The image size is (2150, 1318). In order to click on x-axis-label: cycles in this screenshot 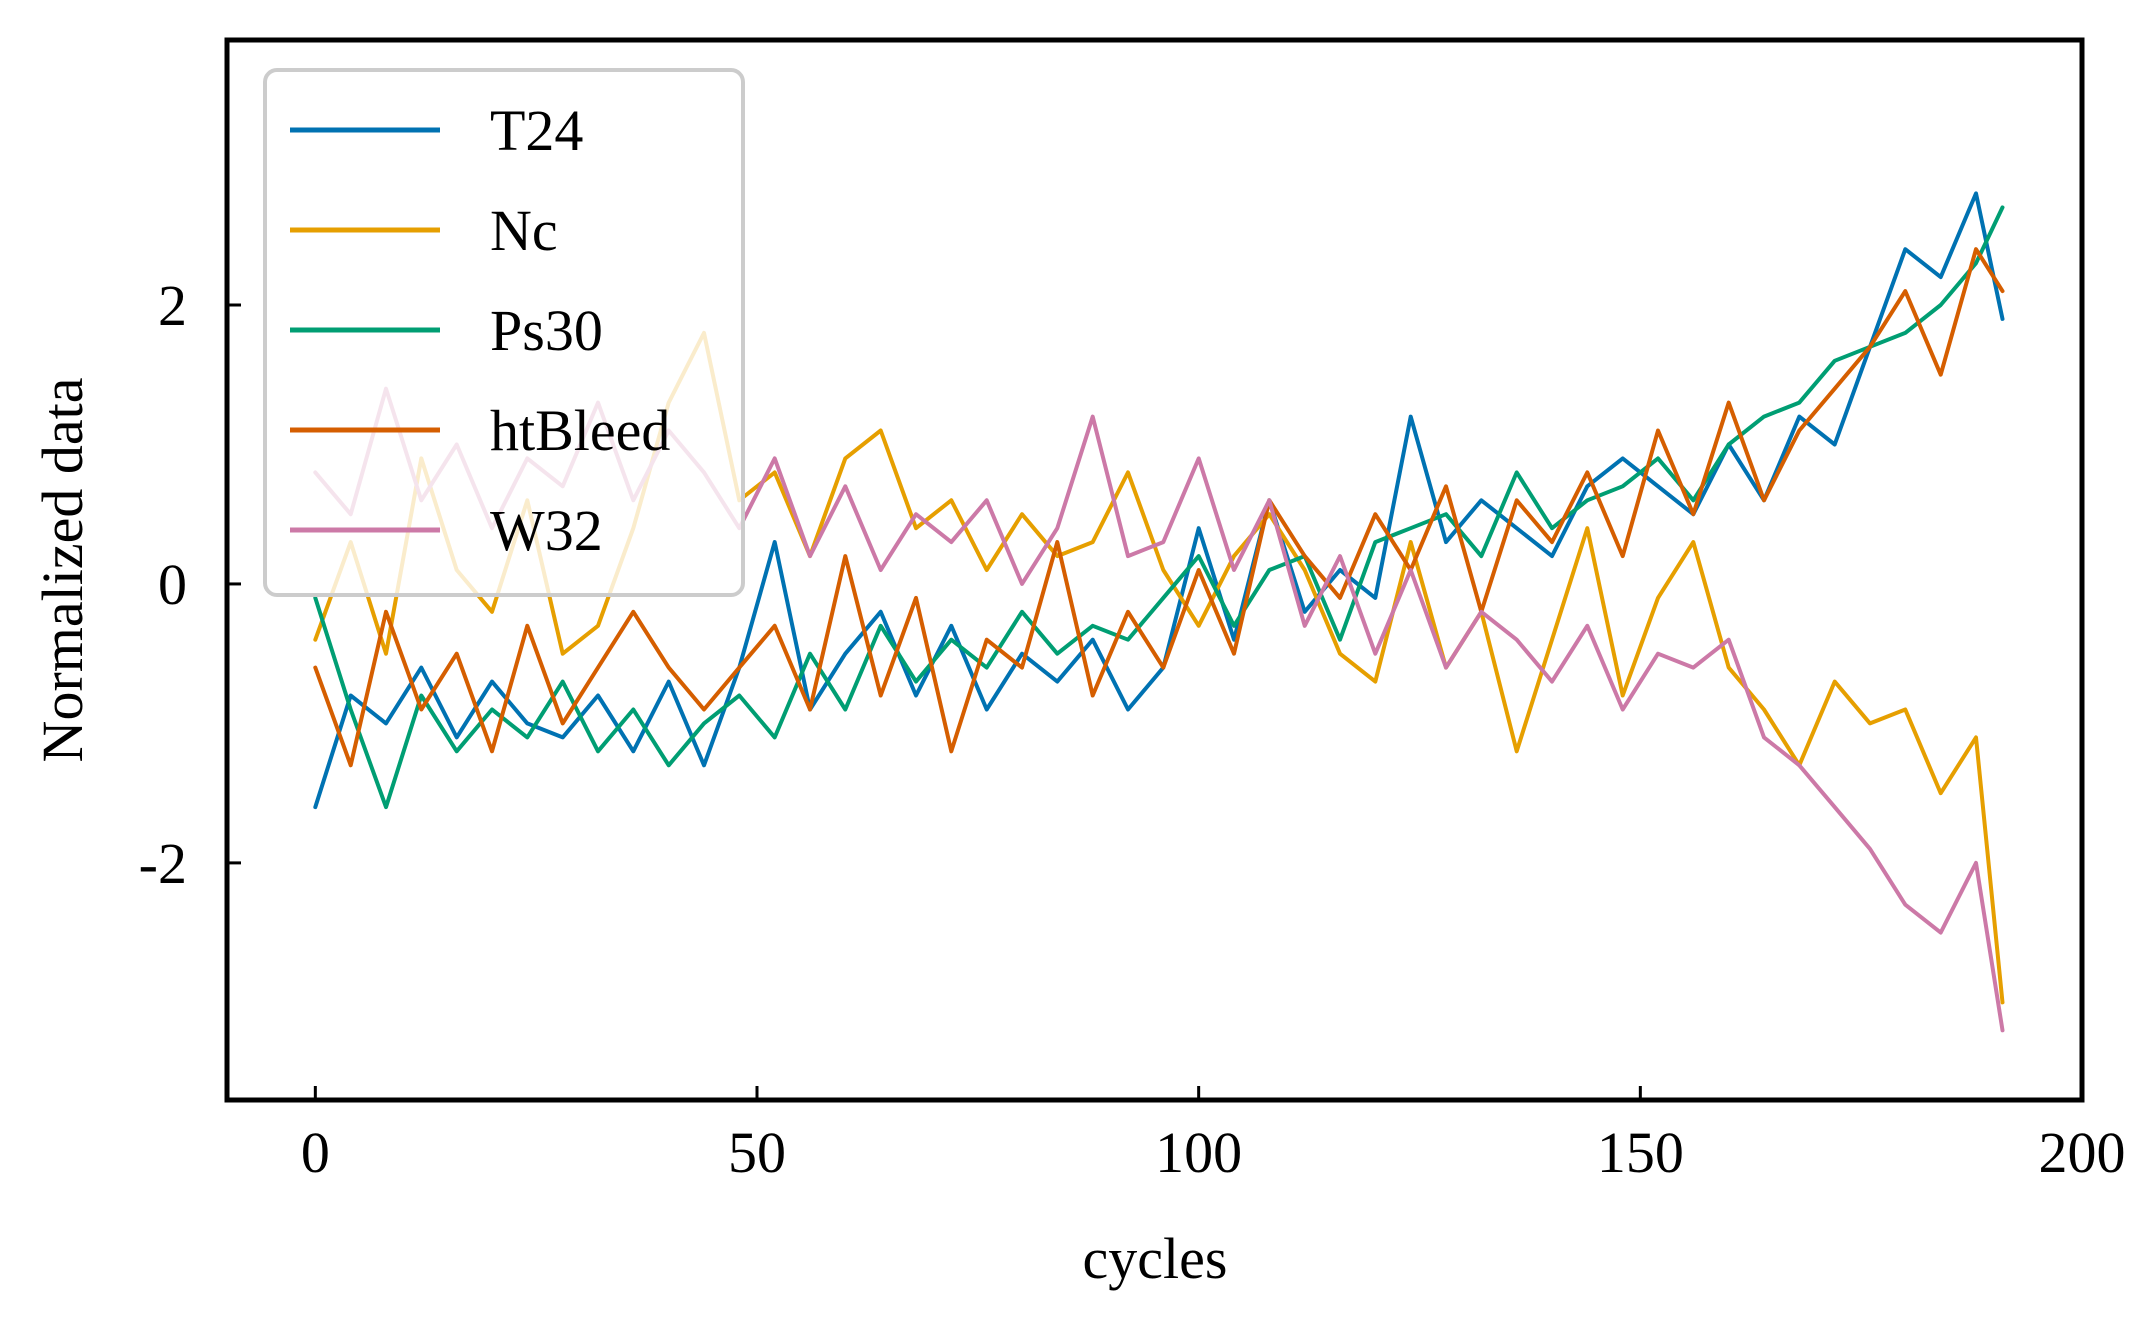, I will do `click(1155, 1258)`.